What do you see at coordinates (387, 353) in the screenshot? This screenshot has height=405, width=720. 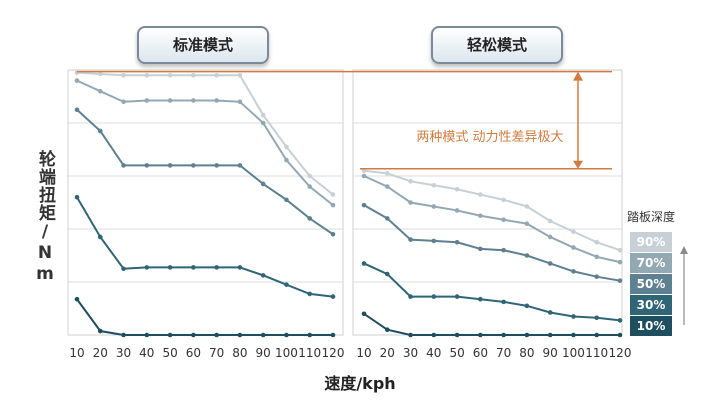 I see `x-tick-label: 20` at bounding box center [387, 353].